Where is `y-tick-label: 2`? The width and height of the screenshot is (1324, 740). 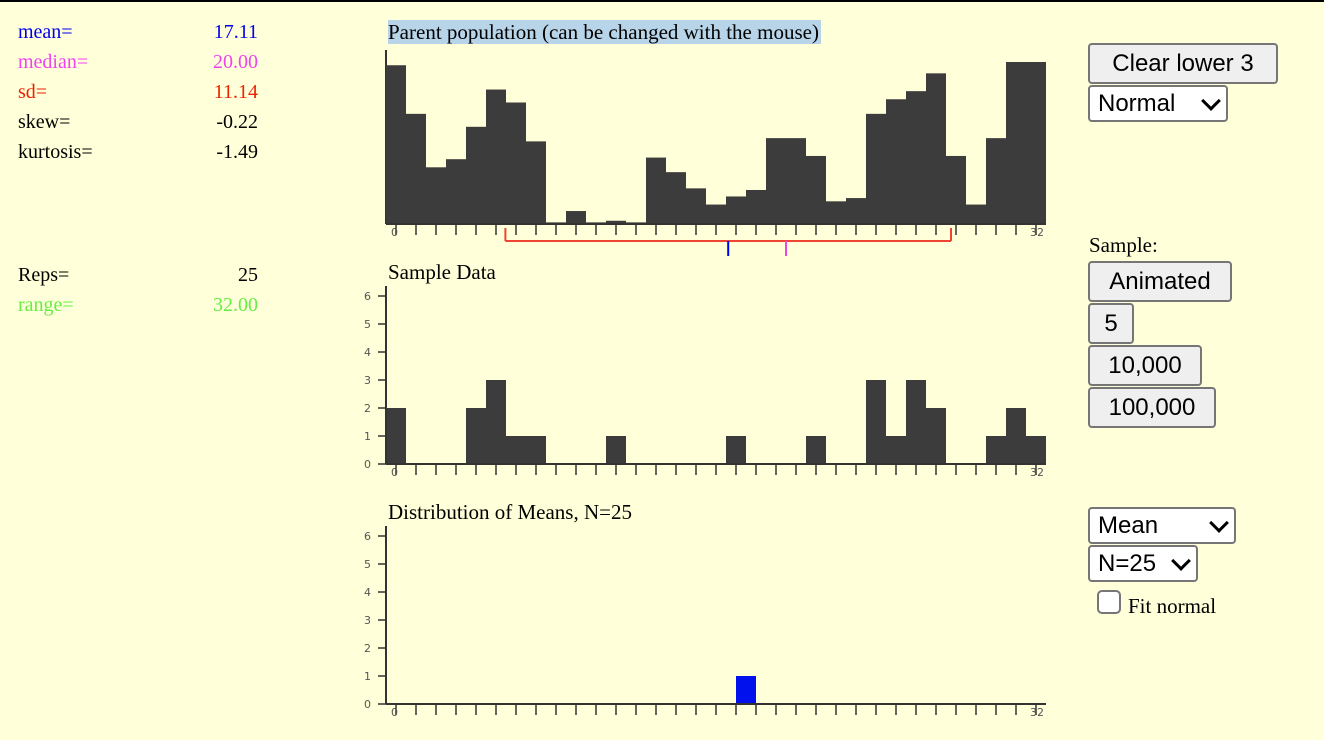
y-tick-label: 2 is located at coordinates (367, 408).